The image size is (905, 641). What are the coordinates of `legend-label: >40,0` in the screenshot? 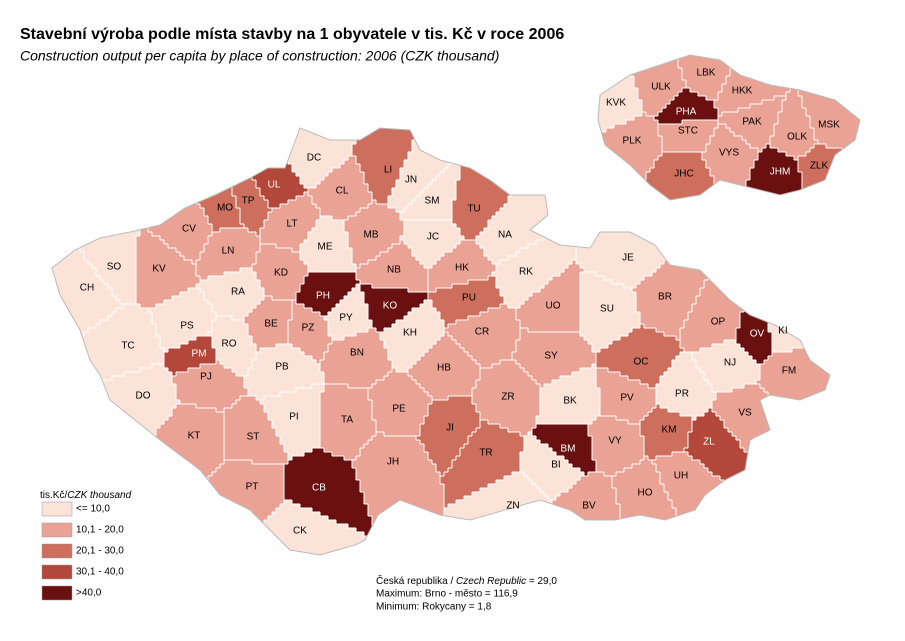 It's located at (89, 593).